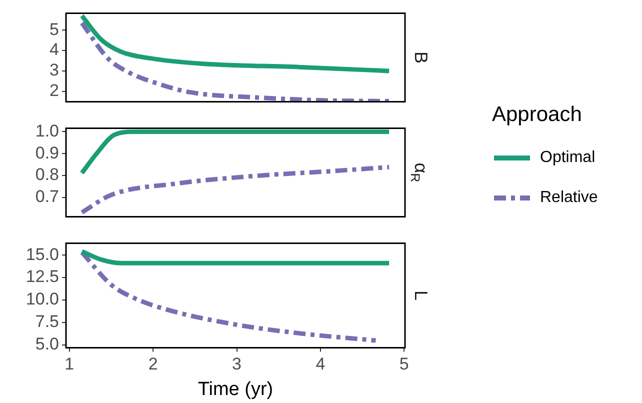 The width and height of the screenshot is (642, 403). What do you see at coordinates (321, 364) in the screenshot?
I see `x-tick-label: 4` at bounding box center [321, 364].